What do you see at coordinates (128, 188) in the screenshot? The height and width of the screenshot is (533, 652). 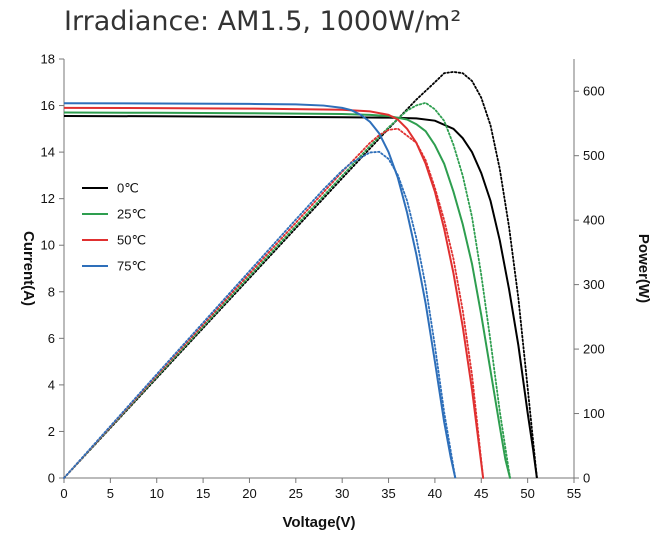 I see `legend-label: 0℃` at bounding box center [128, 188].